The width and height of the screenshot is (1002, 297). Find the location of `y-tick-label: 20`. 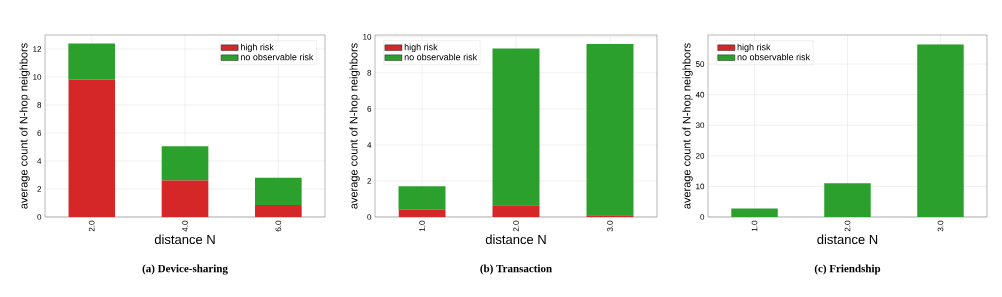

y-tick-label: 20 is located at coordinates (700, 155).